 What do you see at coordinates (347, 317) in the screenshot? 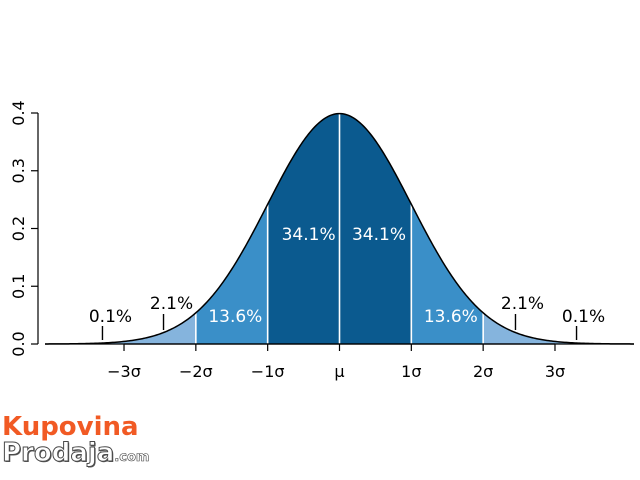
I see `tail-label-layer: 0.1% 2.1% 2.1% 0.1%` at bounding box center [347, 317].